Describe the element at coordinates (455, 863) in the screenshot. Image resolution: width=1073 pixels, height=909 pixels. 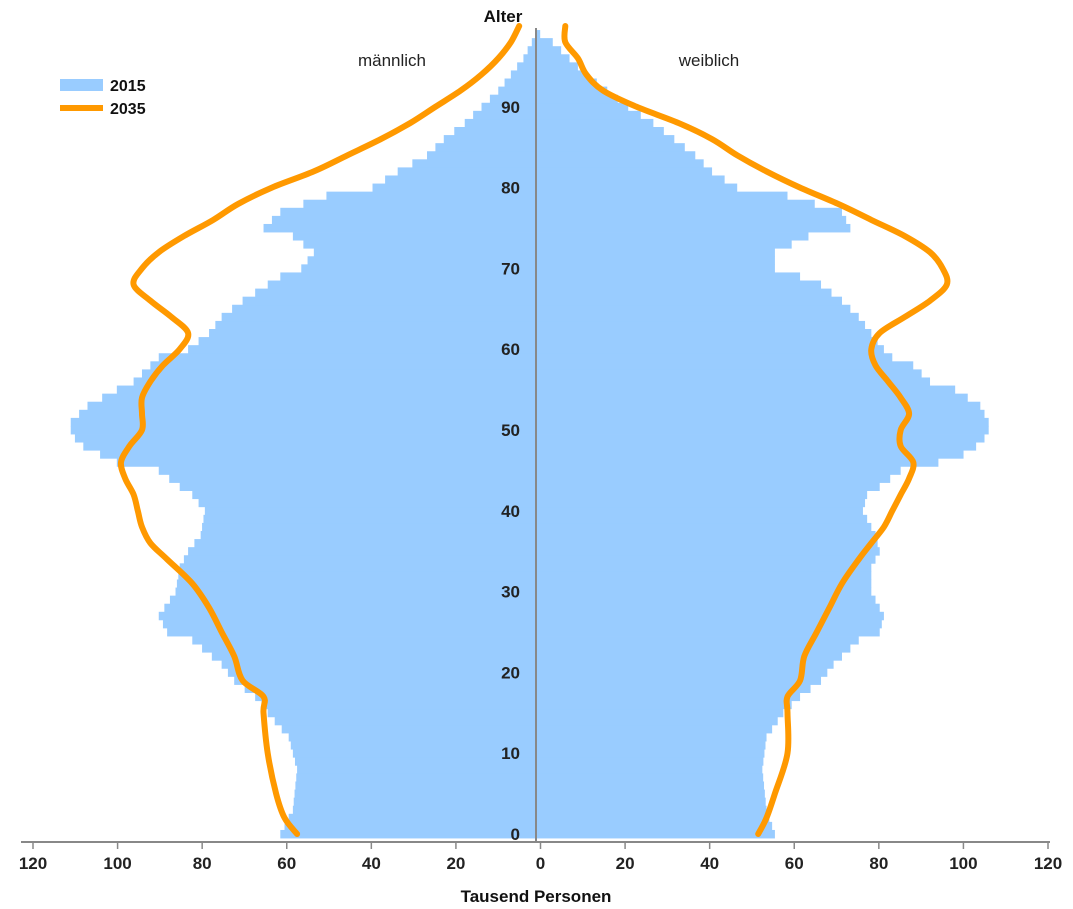
I see `x-tick-label: 20` at that location.